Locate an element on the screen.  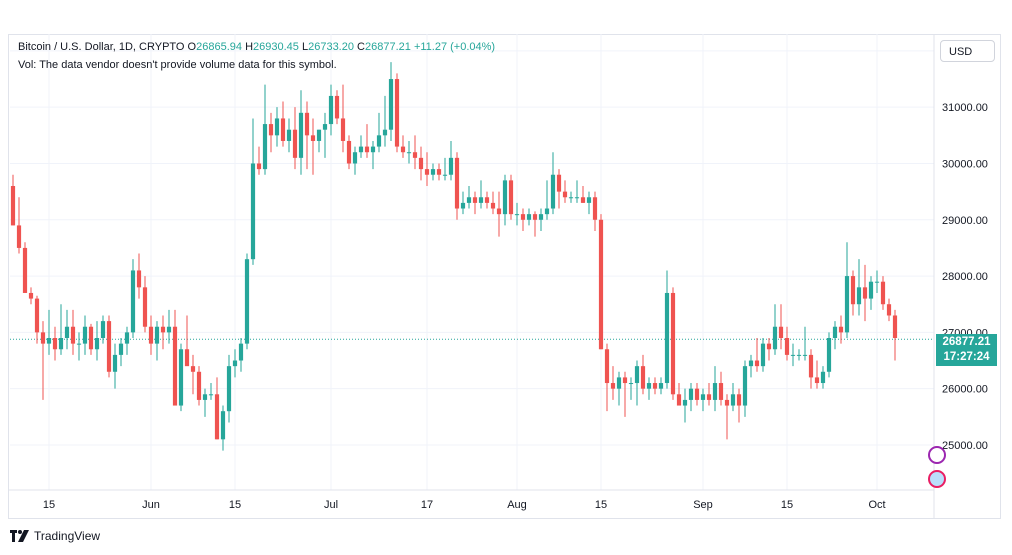
flag-marker-icon is located at coordinates (937, 479).